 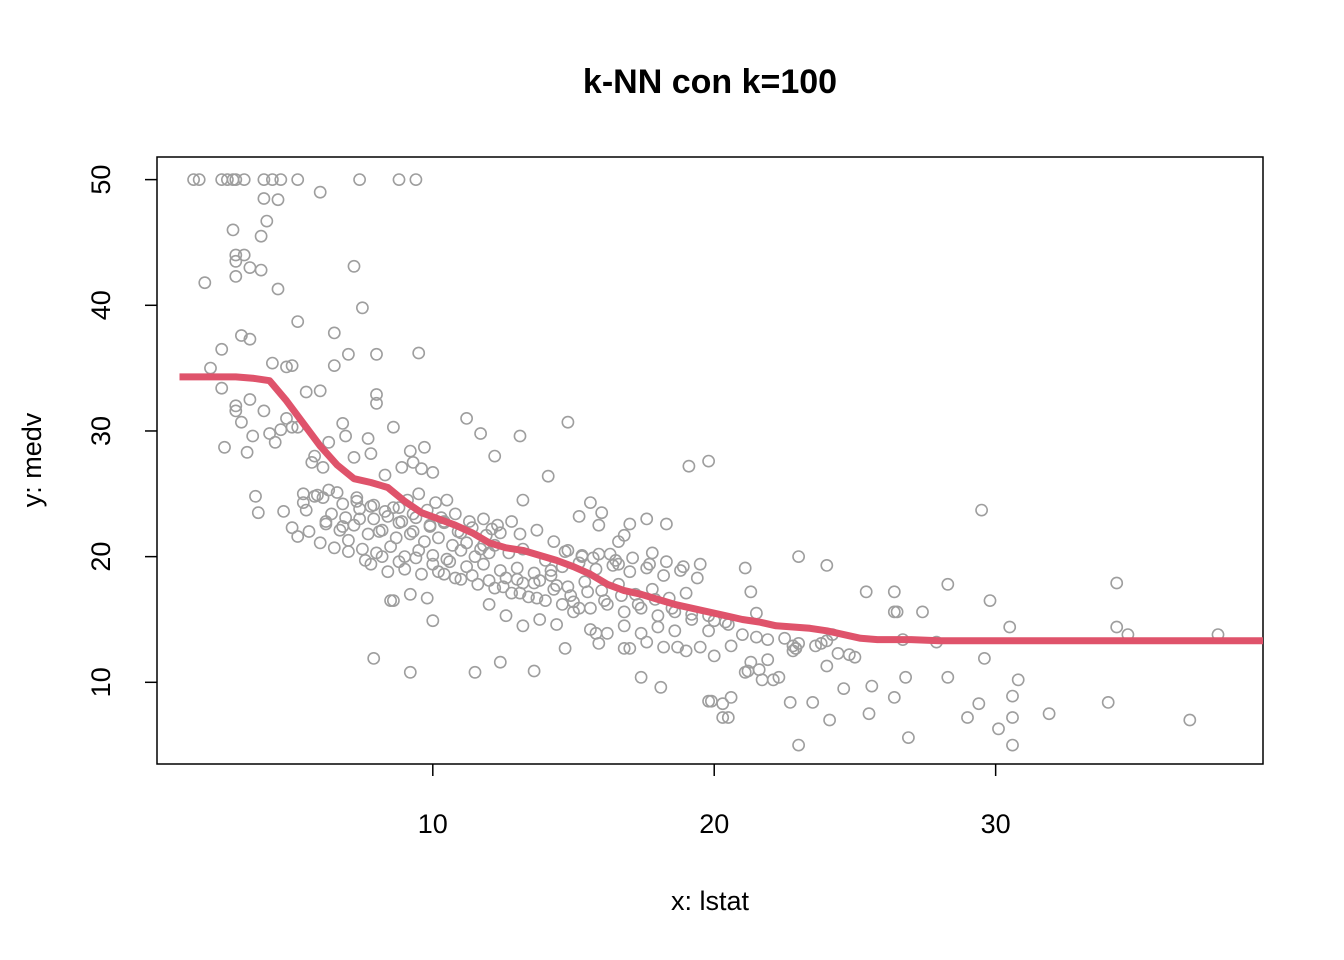 What do you see at coordinates (101, 557) in the screenshot?
I see `y-tick-label: 20` at bounding box center [101, 557].